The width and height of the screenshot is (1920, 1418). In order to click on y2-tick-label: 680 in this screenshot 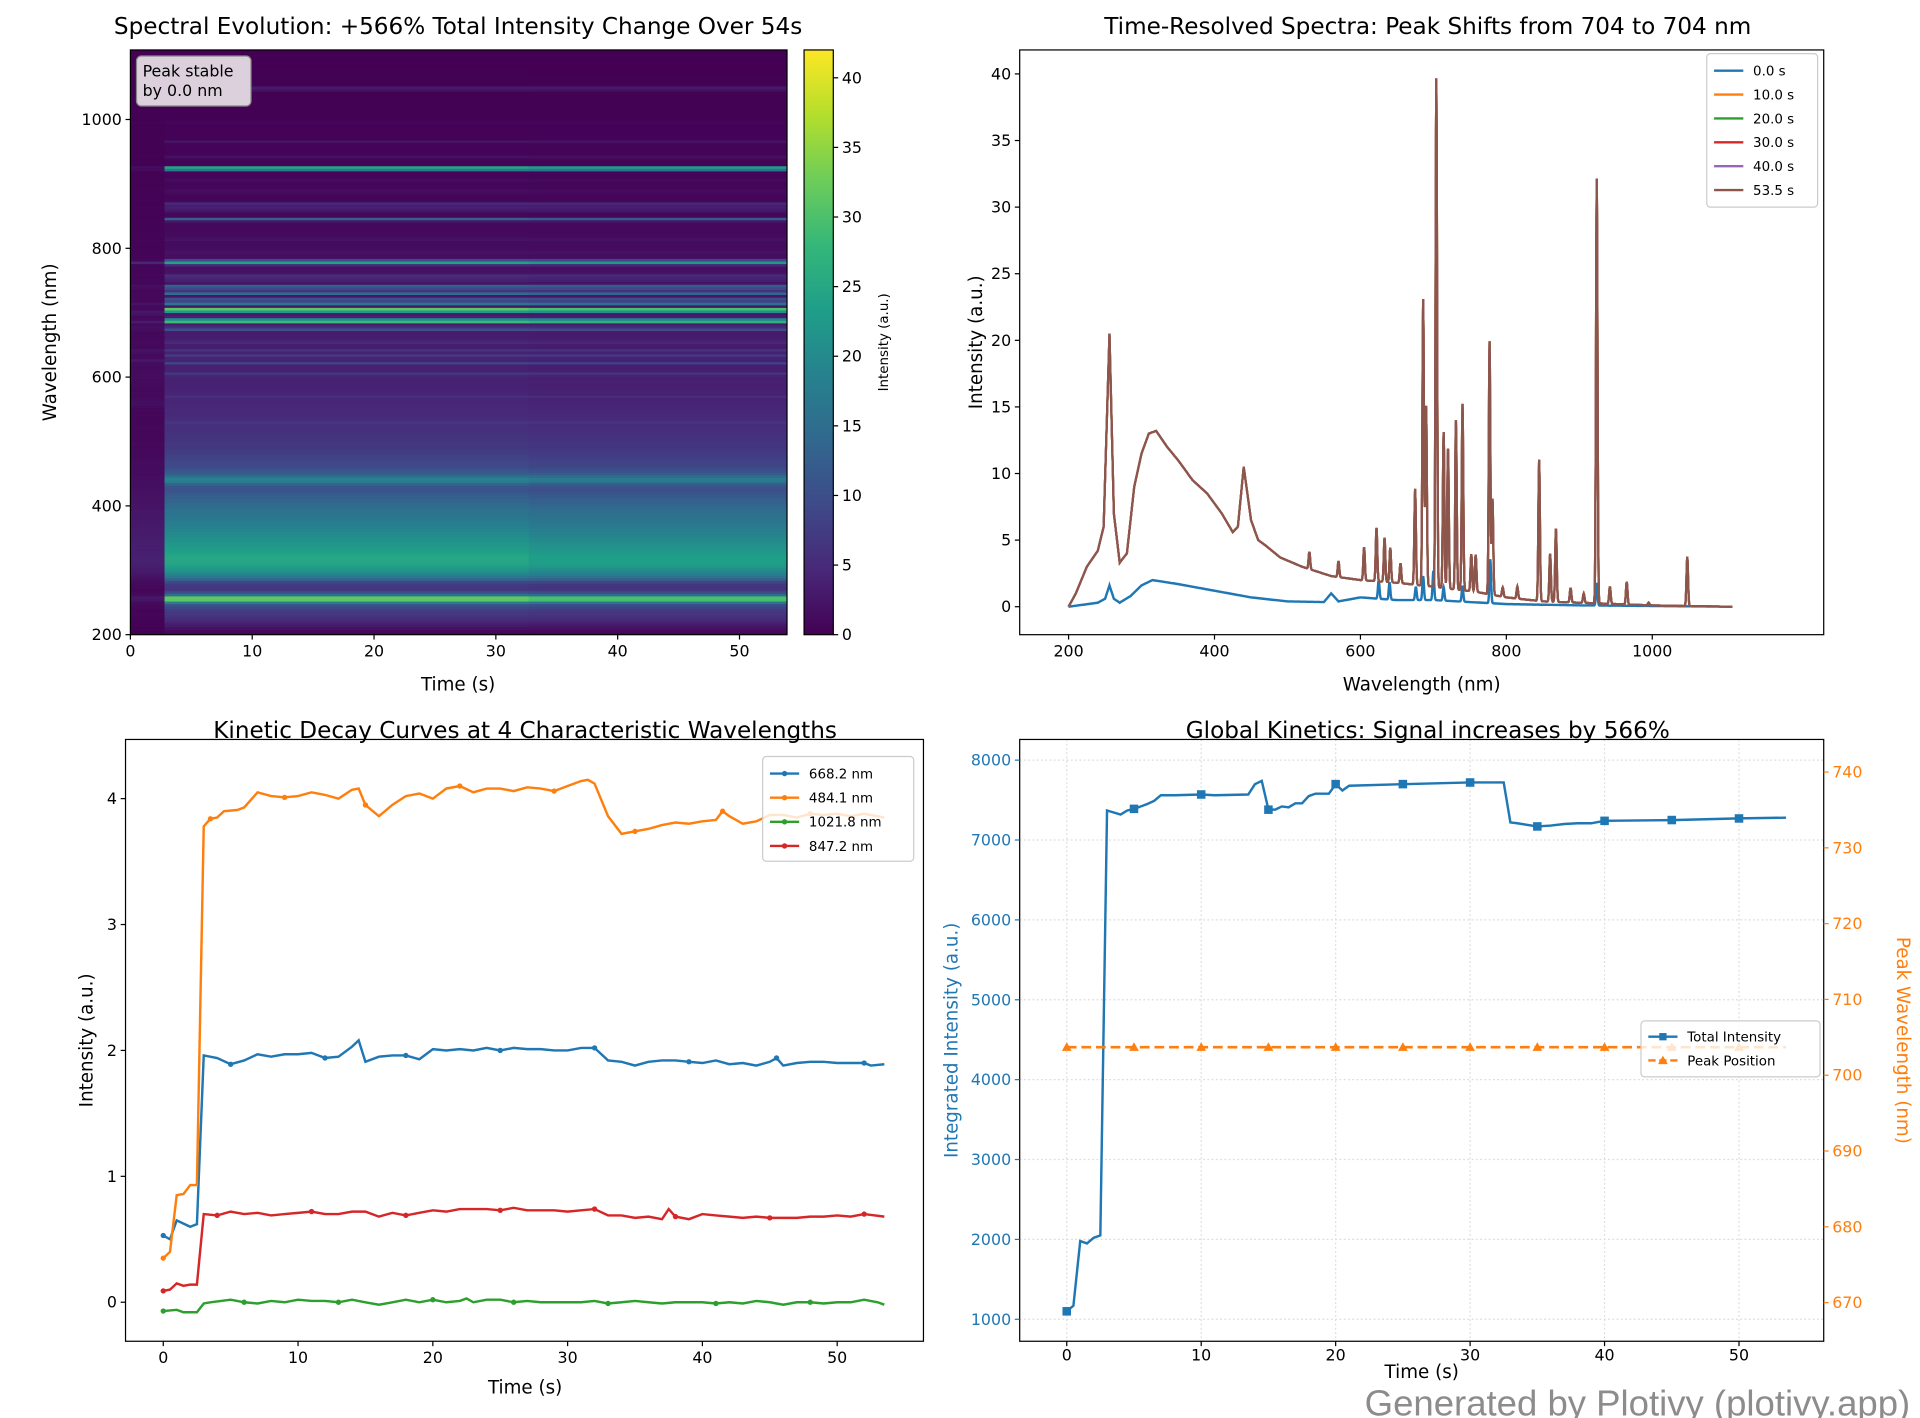, I will do `click(1847, 1226)`.